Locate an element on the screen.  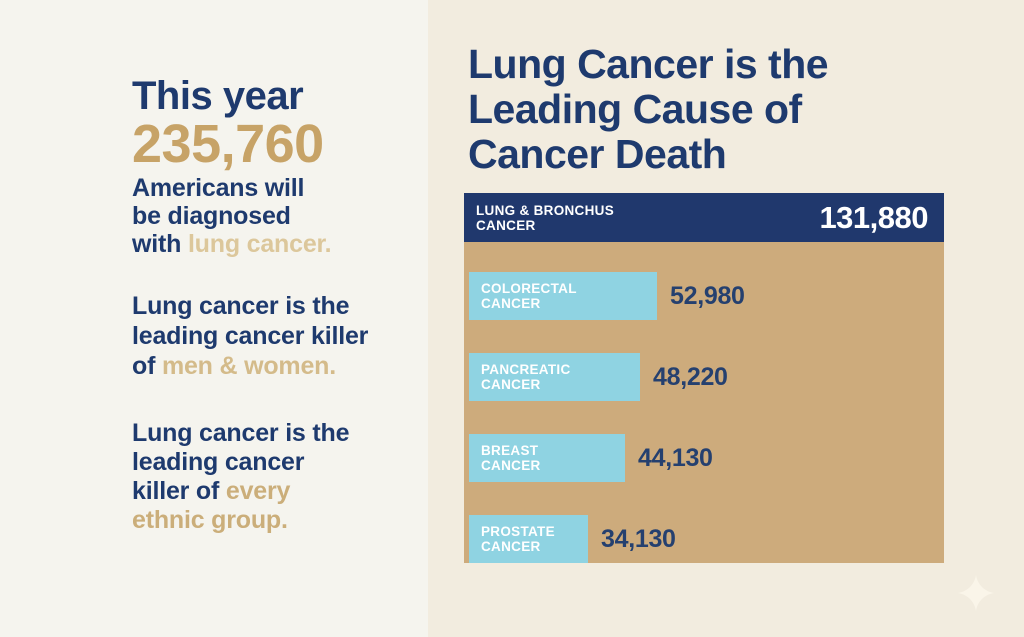
bar-value-colorectal: 52,980 is located at coordinates (707, 295).